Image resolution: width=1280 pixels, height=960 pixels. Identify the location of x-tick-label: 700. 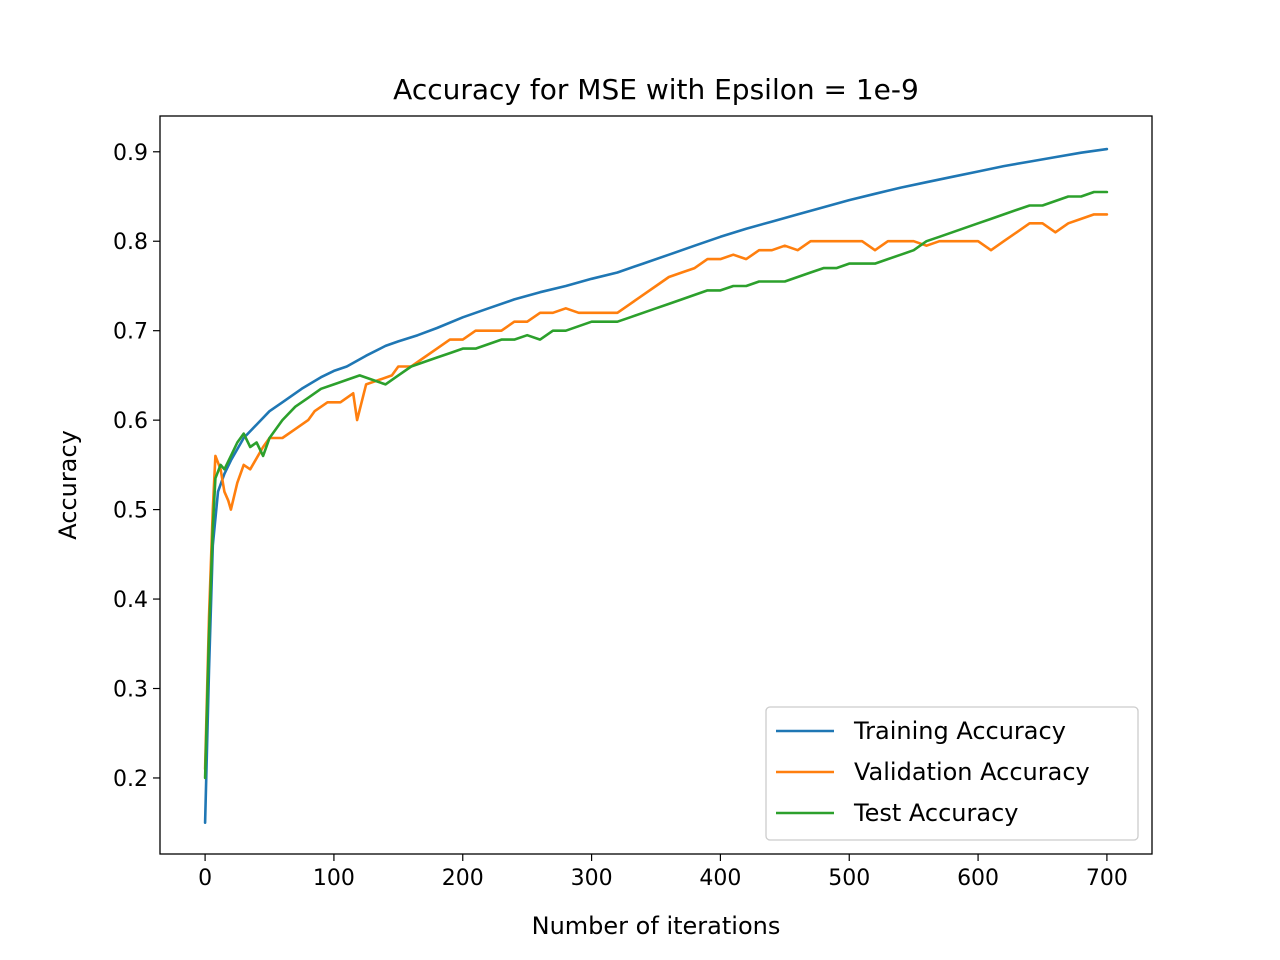
(1107, 878).